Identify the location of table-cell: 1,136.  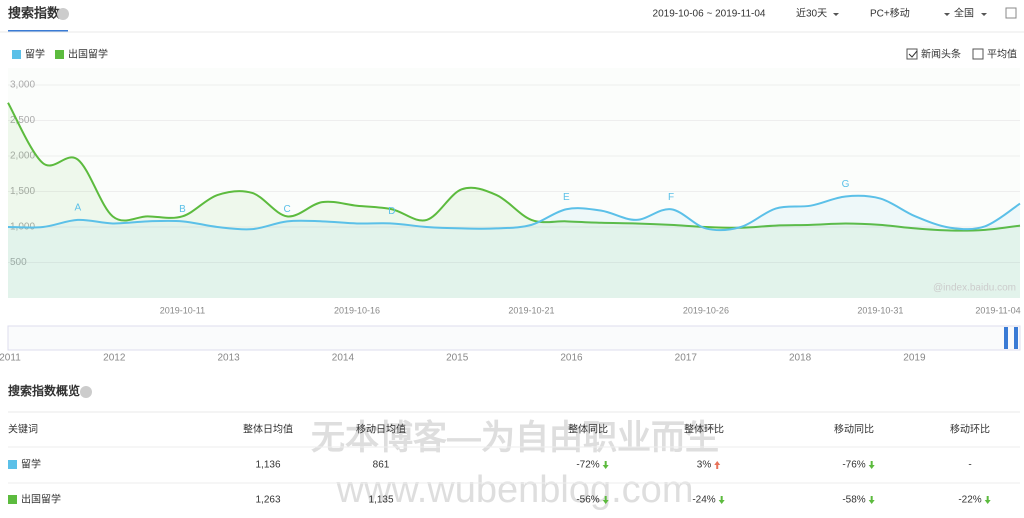
(267, 465).